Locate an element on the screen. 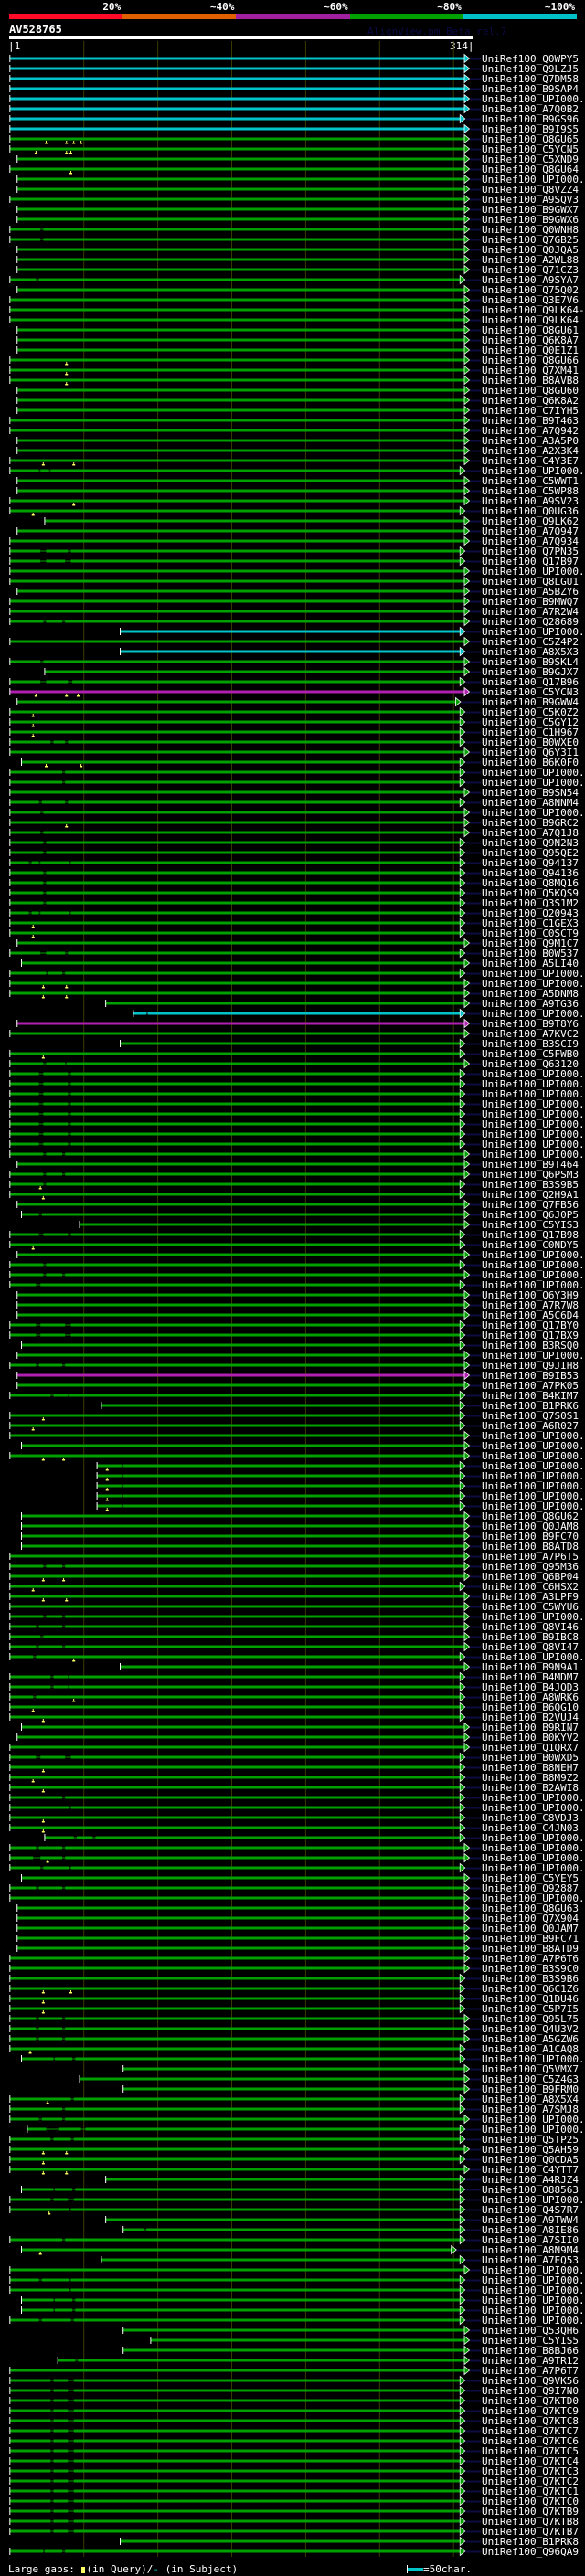 This screenshot has height=2576, width=585. hit-label: UniRef100_A5DNM8 is located at coordinates (531, 993).